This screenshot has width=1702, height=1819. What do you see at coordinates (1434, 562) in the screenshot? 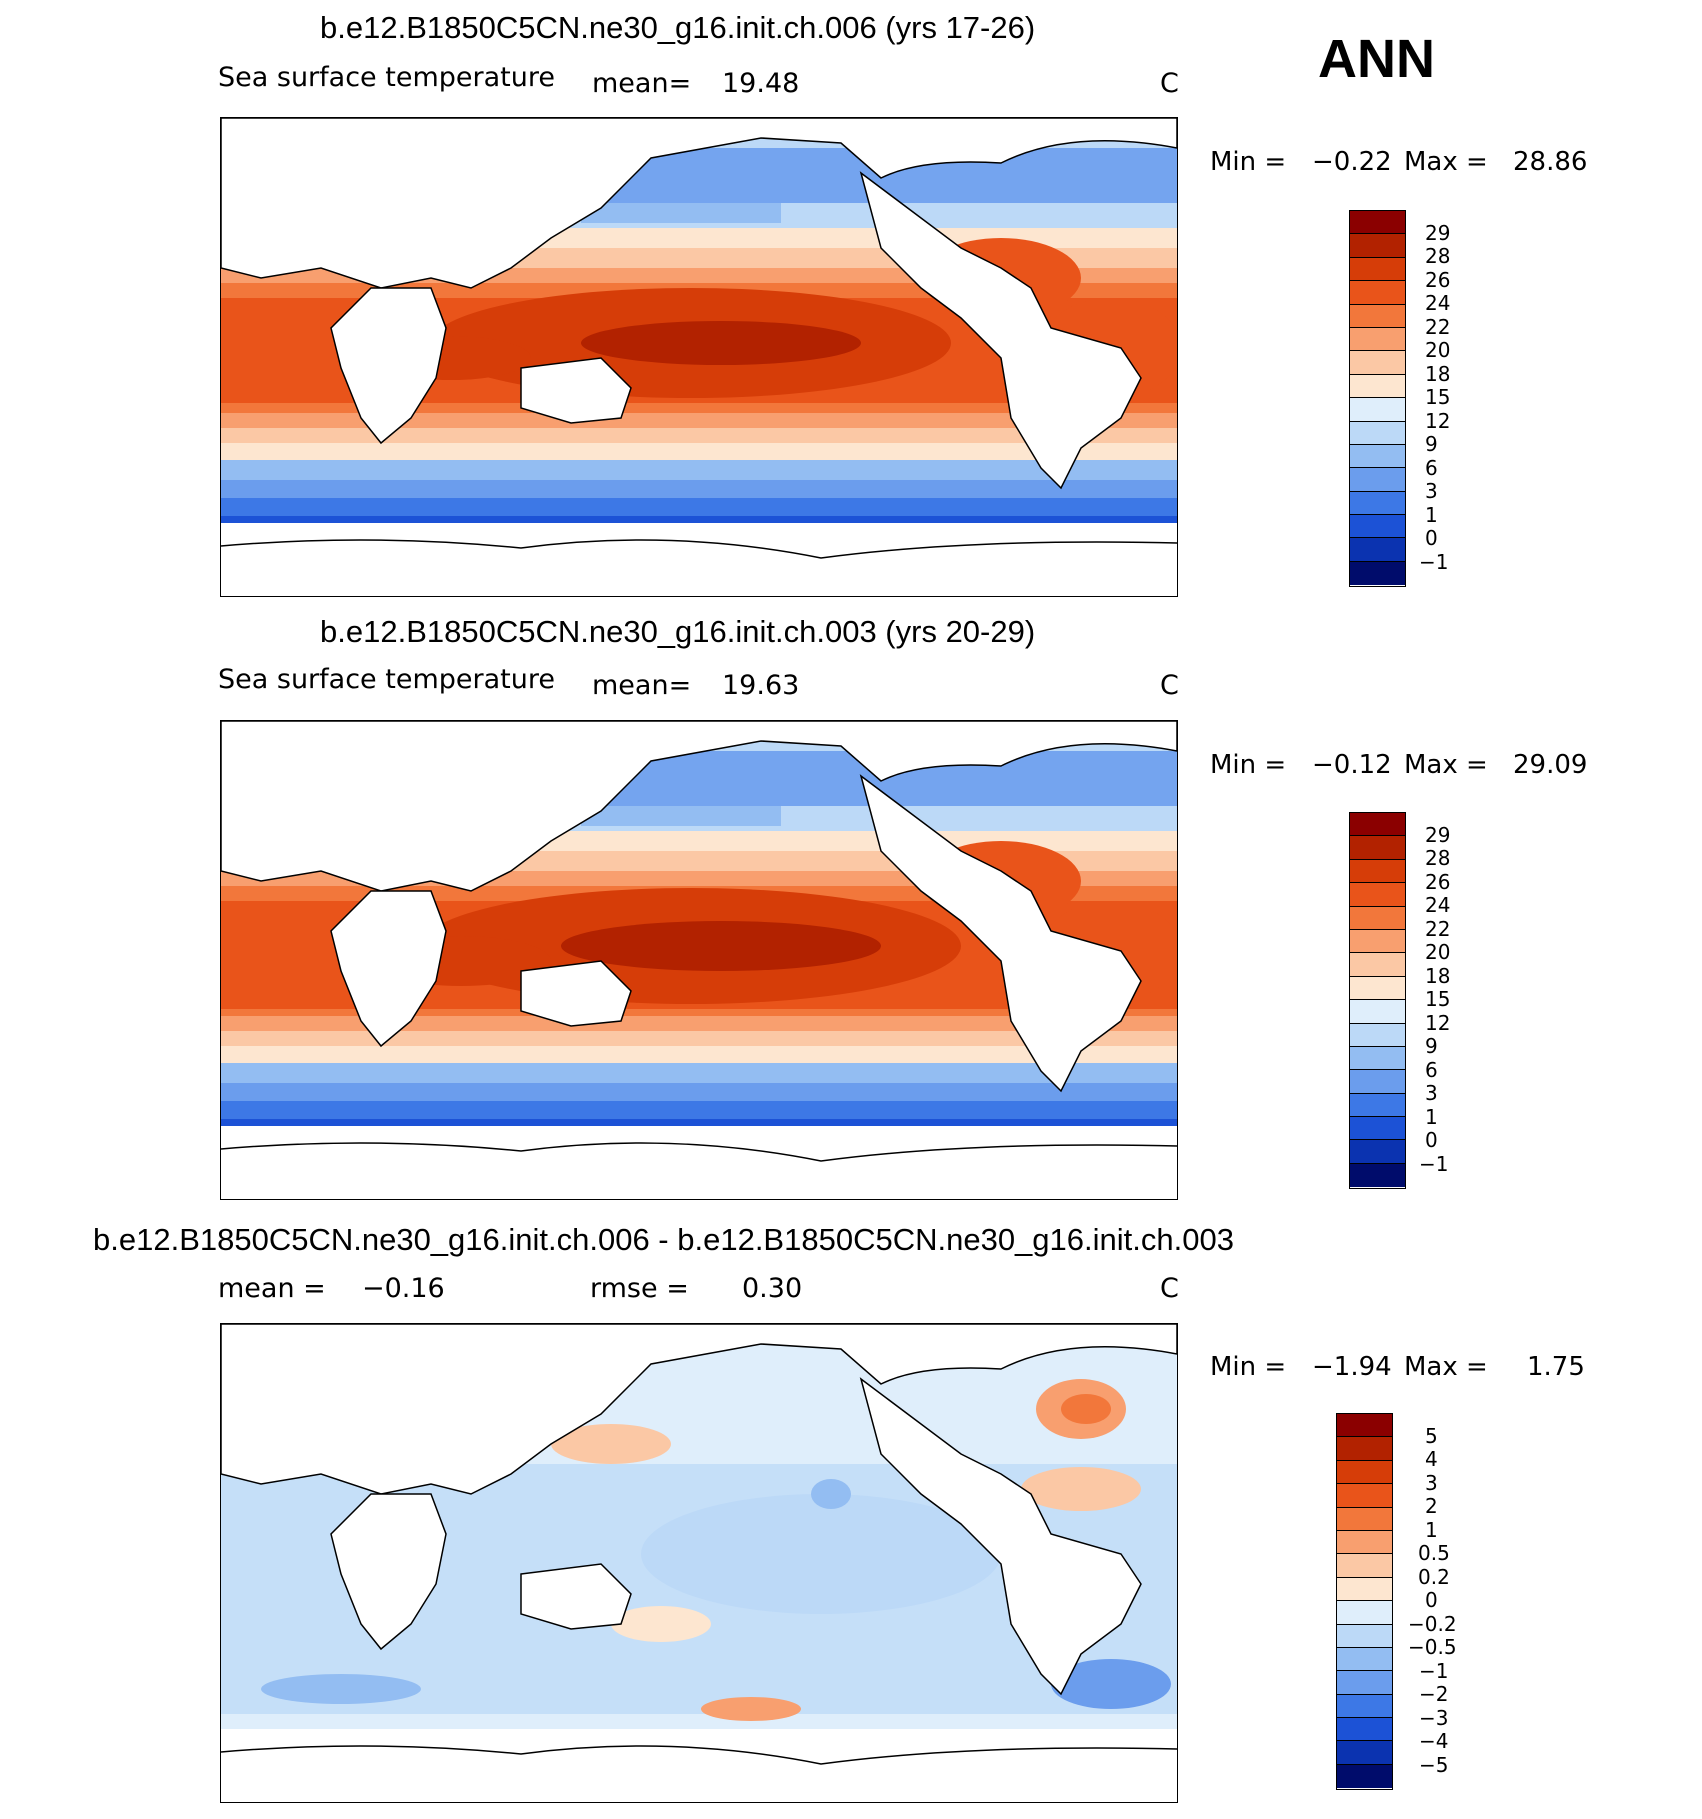
I see `colorbar-1-label: −1` at bounding box center [1434, 562].